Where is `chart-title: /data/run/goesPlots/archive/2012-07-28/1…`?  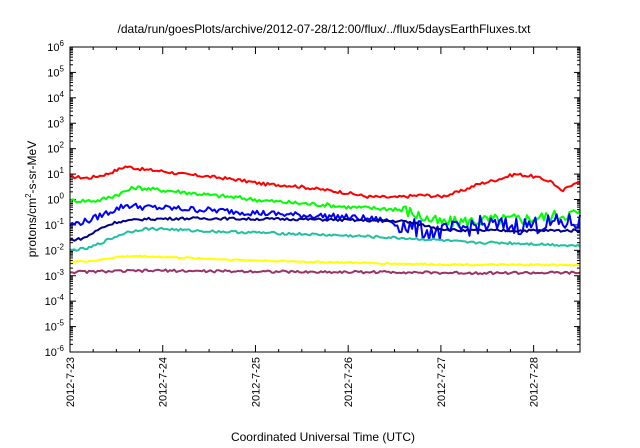
chart-title: /data/run/goesPlots/archive/2012-07-28/1… is located at coordinates (325, 29).